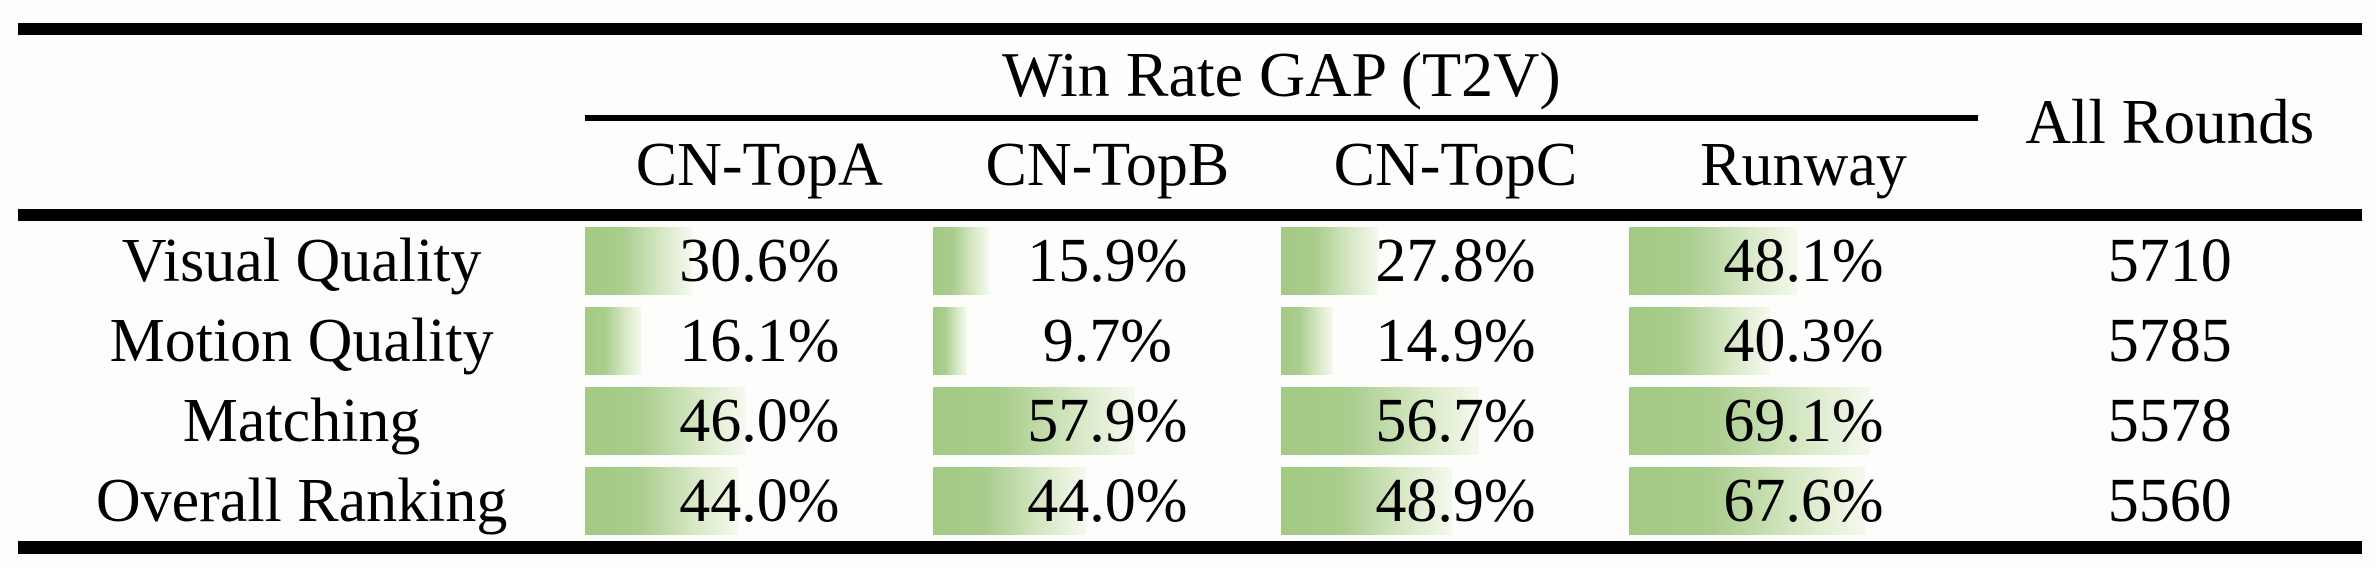  I want to click on win-rate-value: 48.1%, so click(1803, 261).